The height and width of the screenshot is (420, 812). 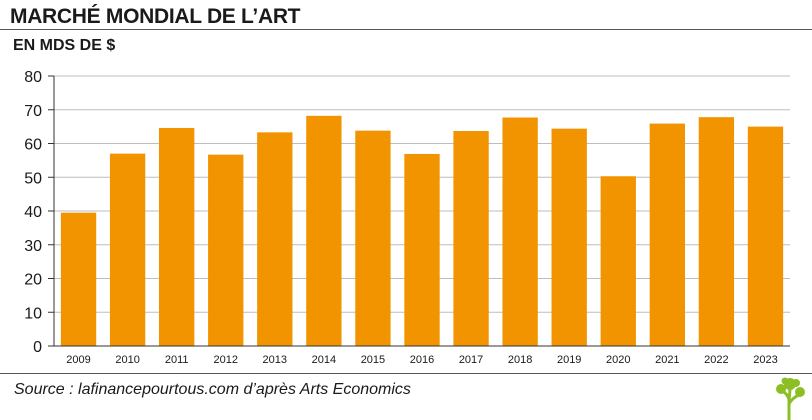 What do you see at coordinates (373, 360) in the screenshot?
I see `x-tick-label: 2015` at bounding box center [373, 360].